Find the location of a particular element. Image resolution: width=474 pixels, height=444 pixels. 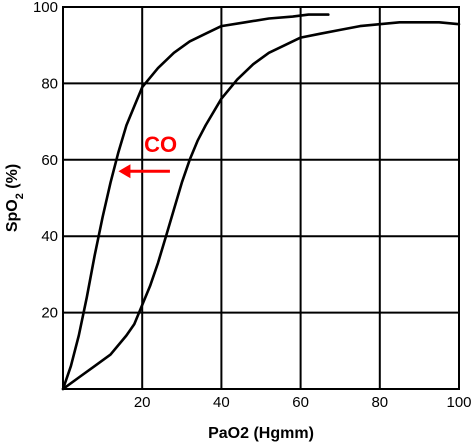

y-tick-label: 20 is located at coordinates (49, 313).